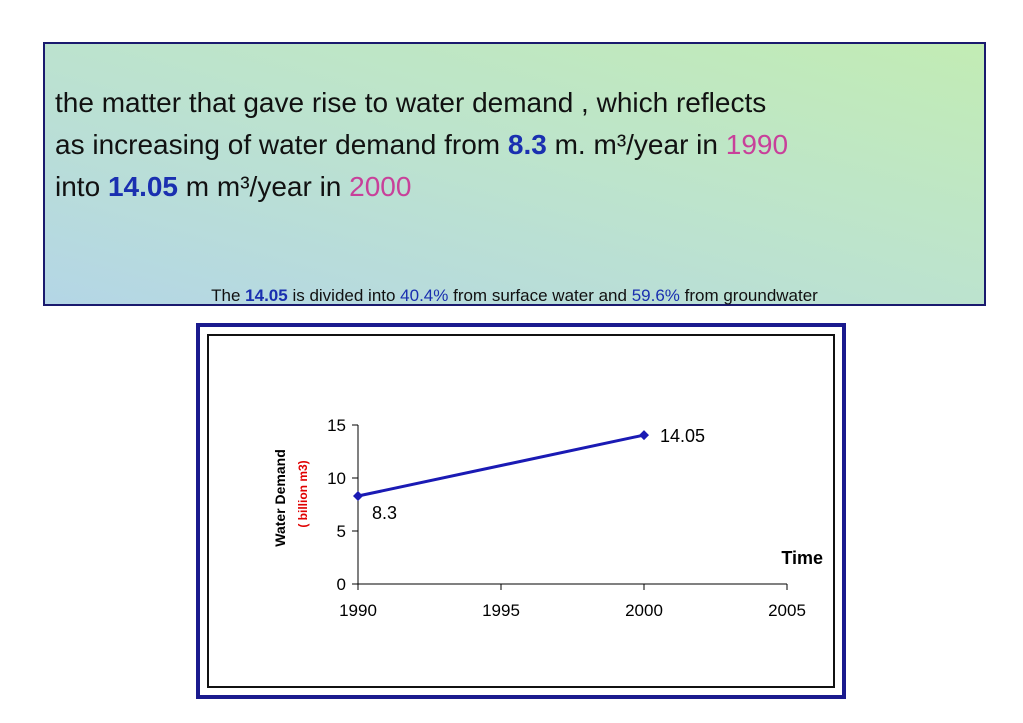  I want to click on y-axis-unit: ( billion m3), so click(303, 493).